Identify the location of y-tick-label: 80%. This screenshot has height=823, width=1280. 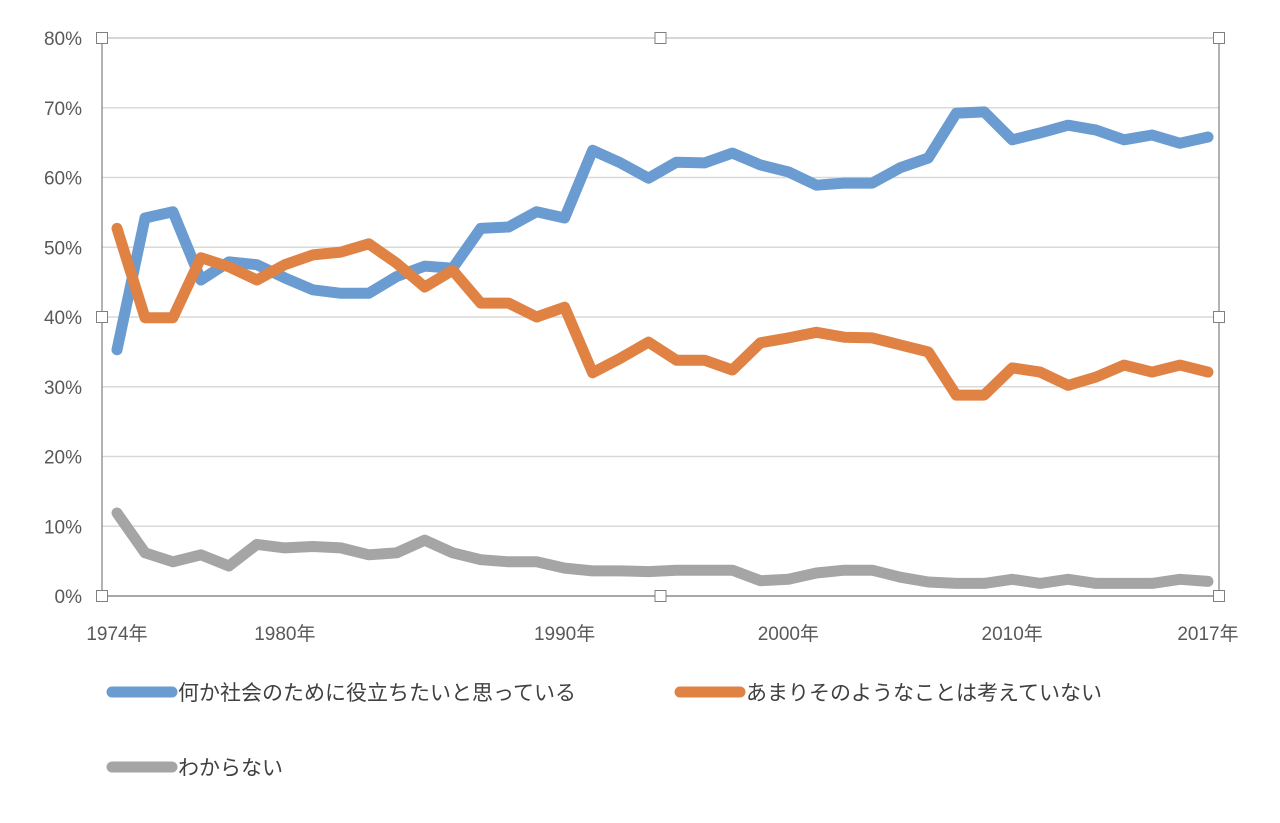
(63, 39).